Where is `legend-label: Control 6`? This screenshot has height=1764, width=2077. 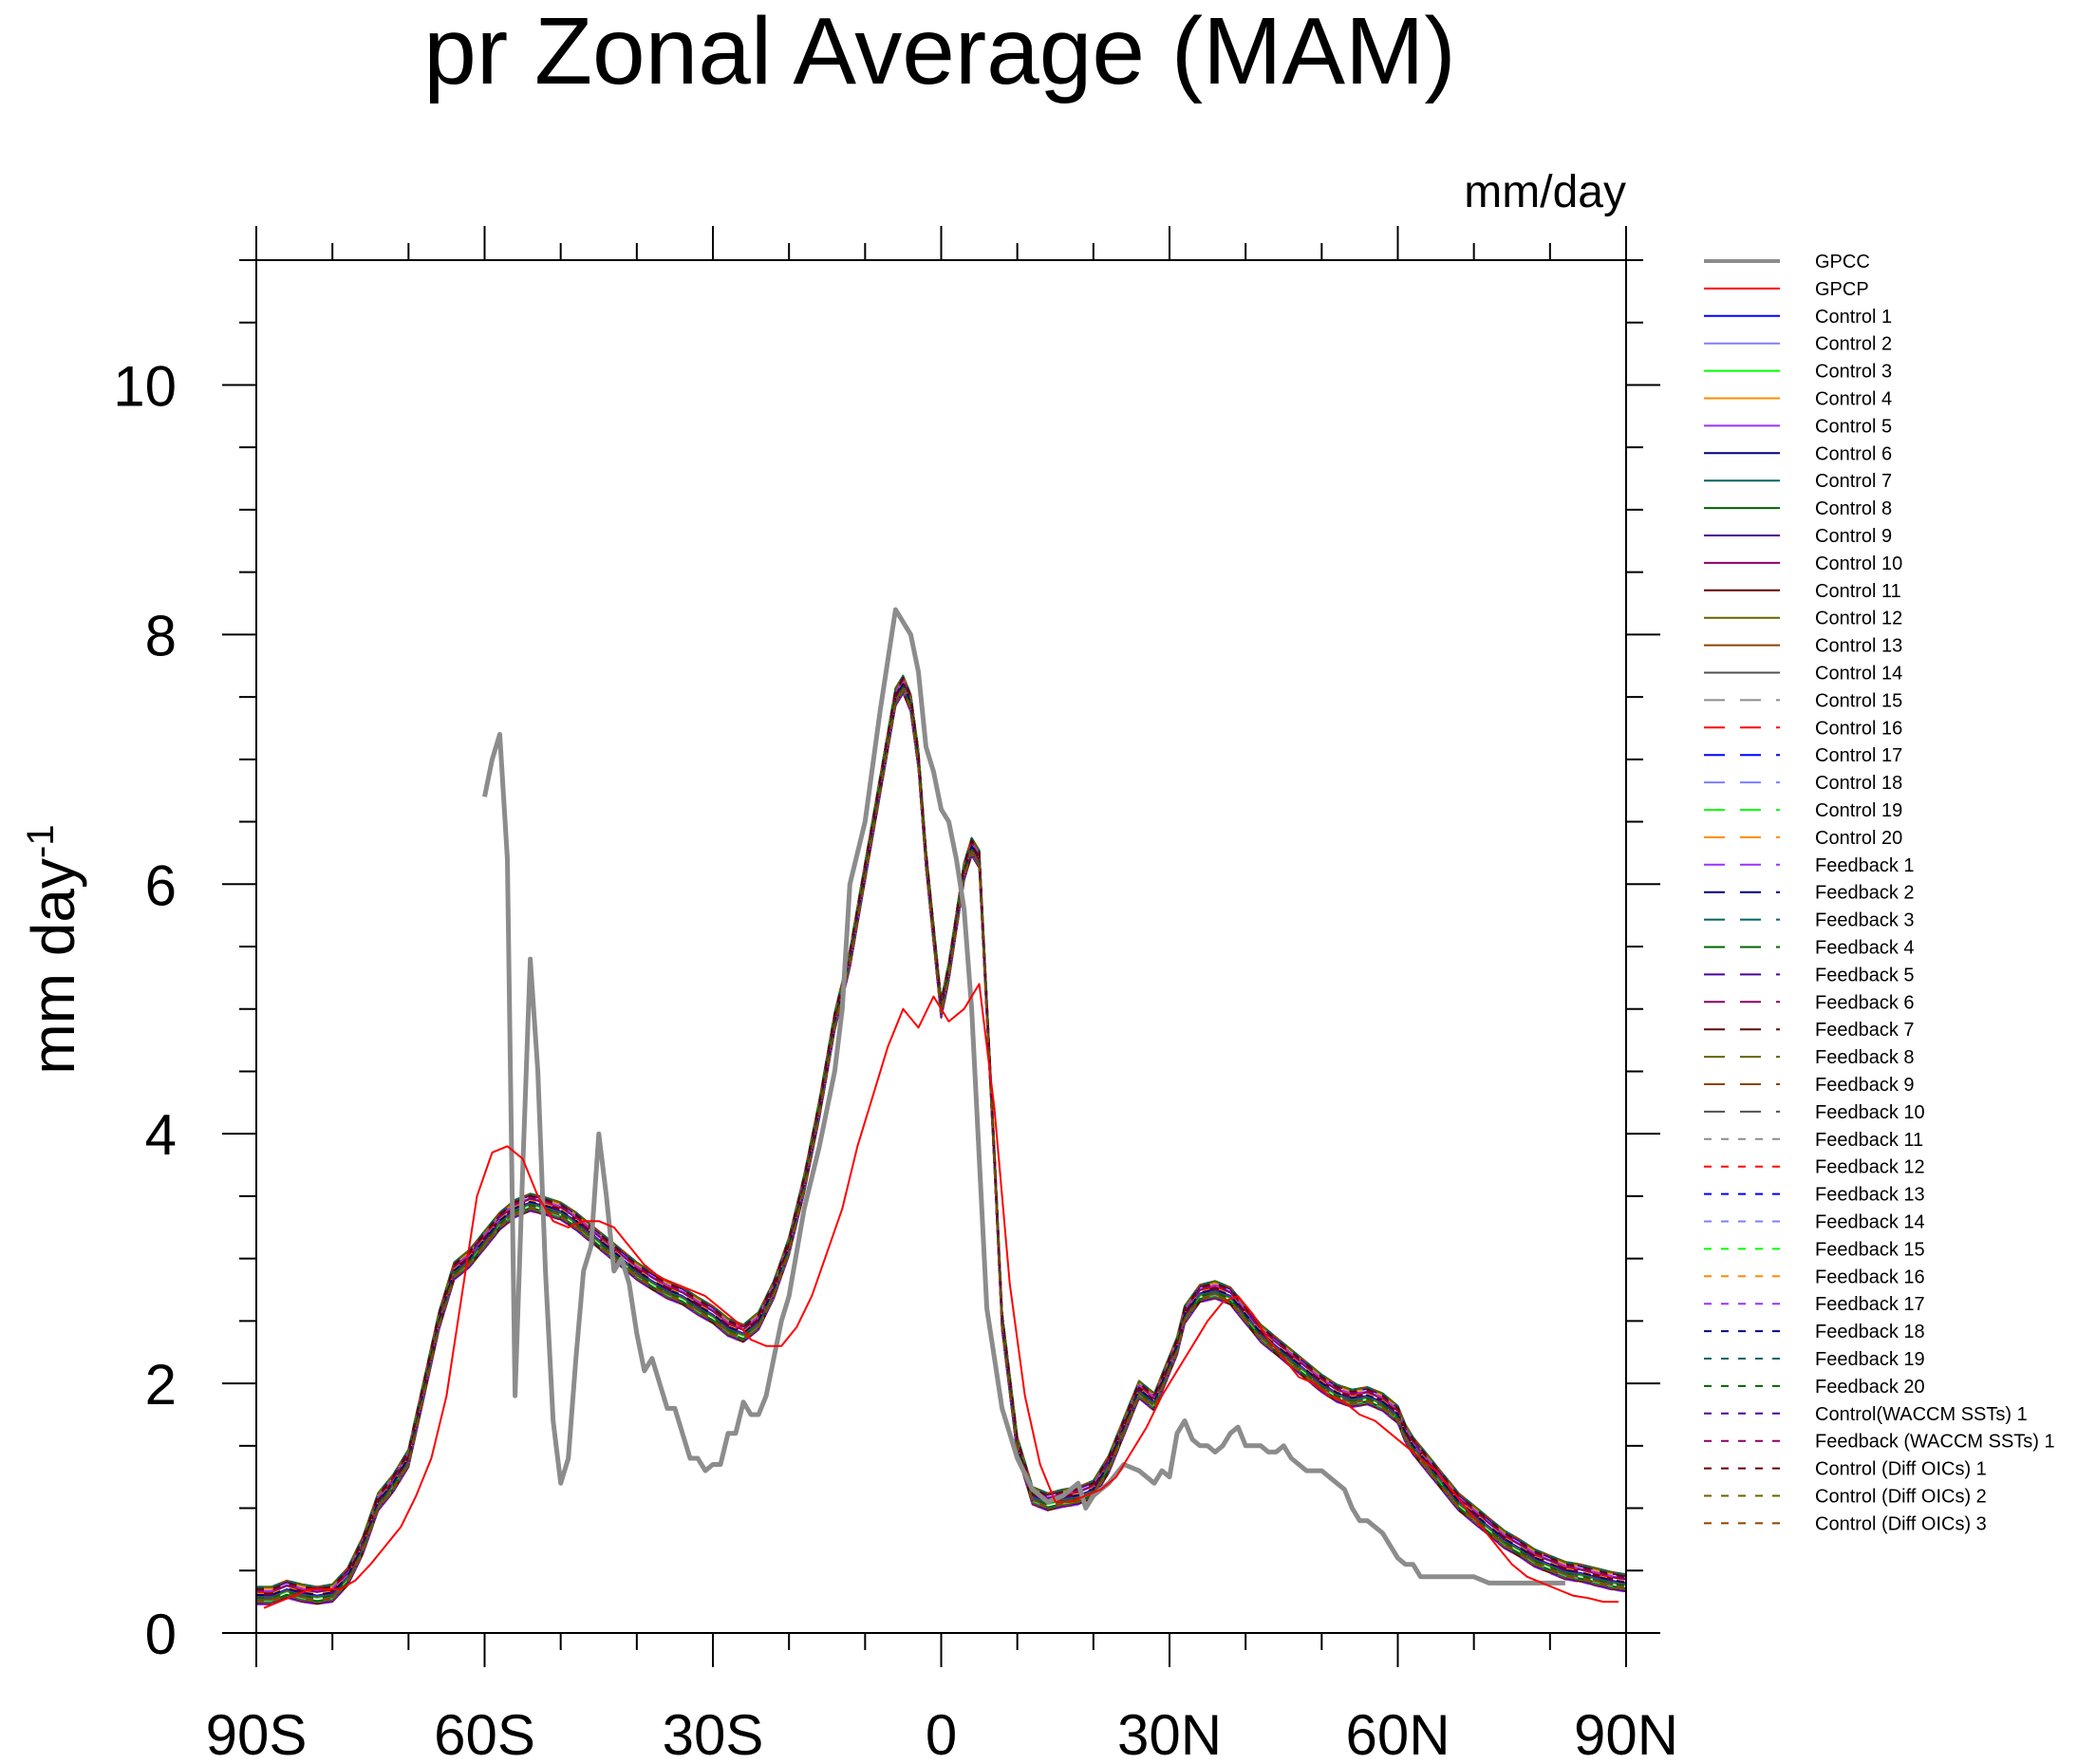 legend-label: Control 6 is located at coordinates (1853, 454).